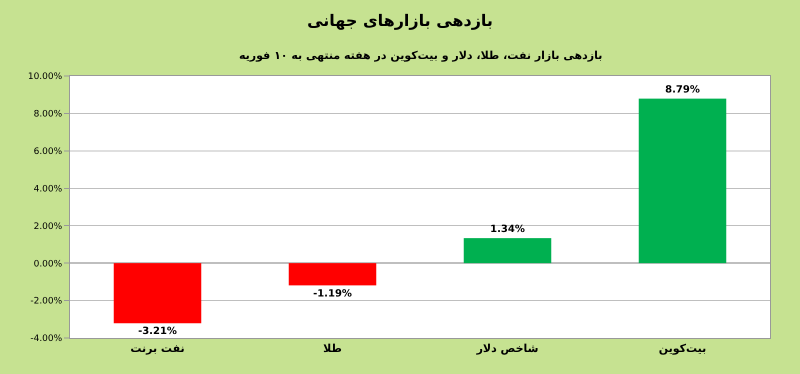 Image resolution: width=800 pixels, height=374 pixels. Describe the element at coordinates (507, 349) in the screenshot. I see `x-tick-label: شاخص دلار` at that location.